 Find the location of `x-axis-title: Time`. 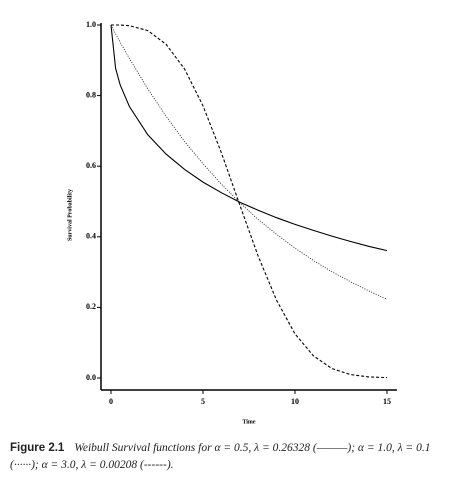

x-axis-title: Time is located at coordinates (249, 422).